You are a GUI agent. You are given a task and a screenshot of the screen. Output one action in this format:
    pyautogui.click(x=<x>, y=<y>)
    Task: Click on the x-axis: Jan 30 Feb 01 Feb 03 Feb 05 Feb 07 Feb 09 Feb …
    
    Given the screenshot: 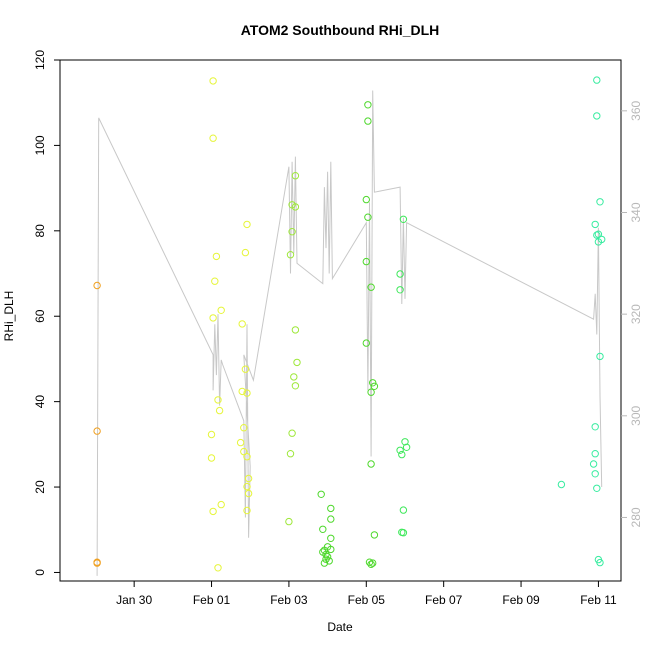 What is the action you would take?
    pyautogui.click(x=366, y=594)
    